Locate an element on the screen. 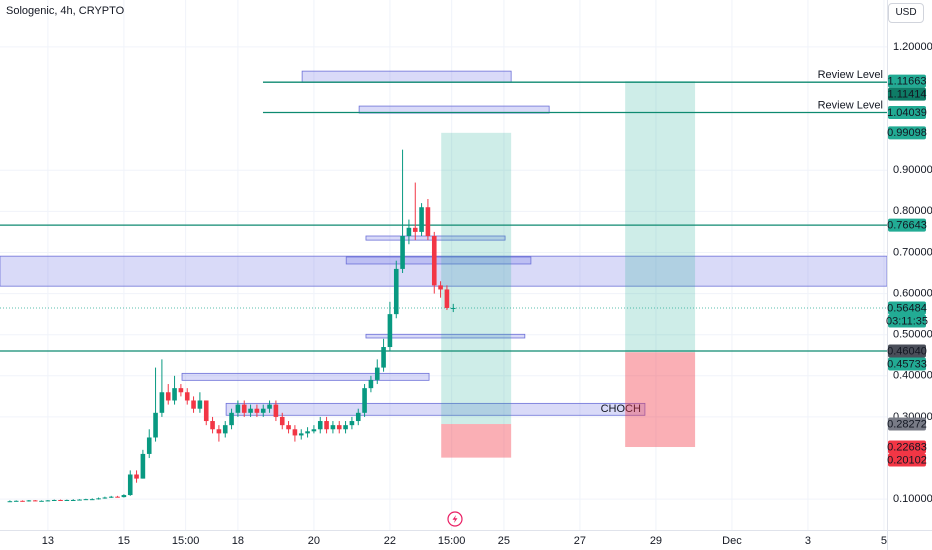  line-note: Review Level is located at coordinates (850, 105).